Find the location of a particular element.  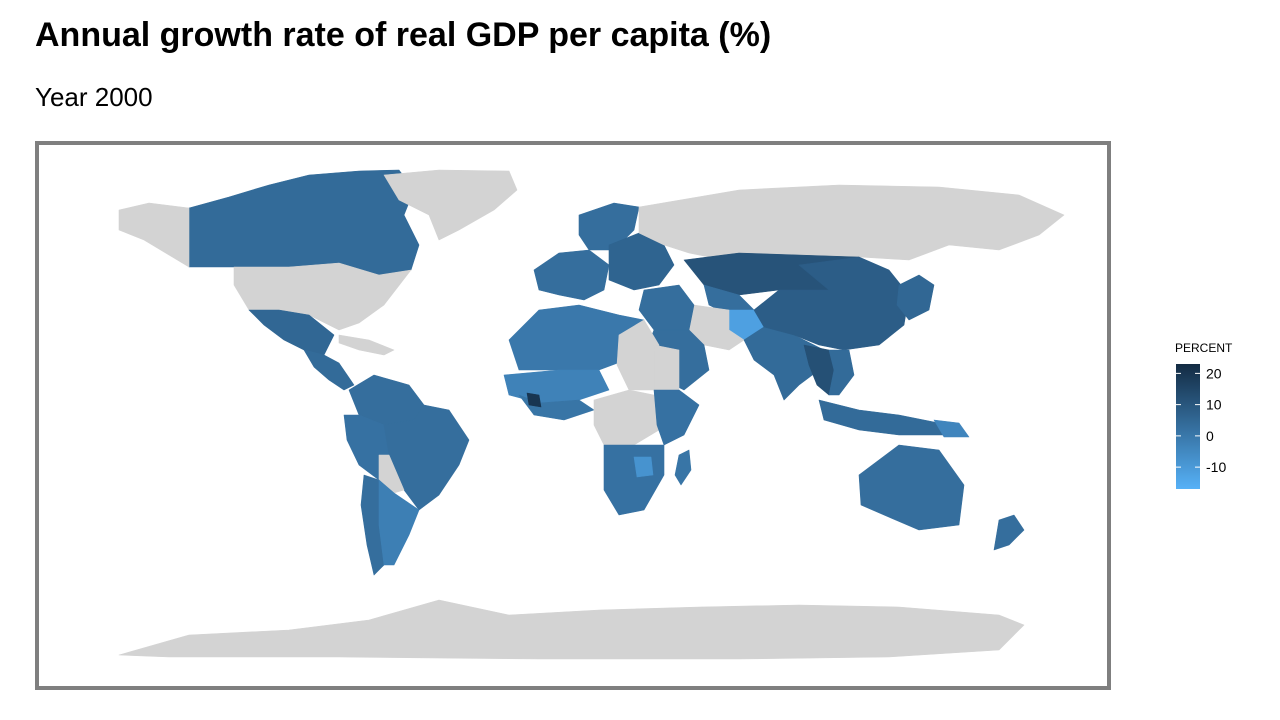

map-region-southeast-asia is located at coordinates (841, 372).